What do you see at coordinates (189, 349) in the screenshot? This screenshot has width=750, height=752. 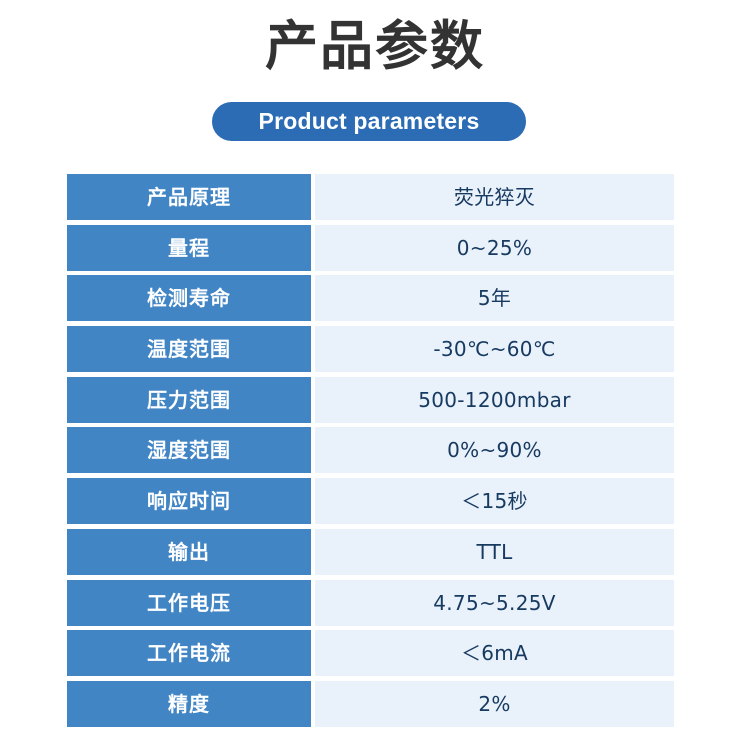 I see `spec-label-cell: 温度范围` at bounding box center [189, 349].